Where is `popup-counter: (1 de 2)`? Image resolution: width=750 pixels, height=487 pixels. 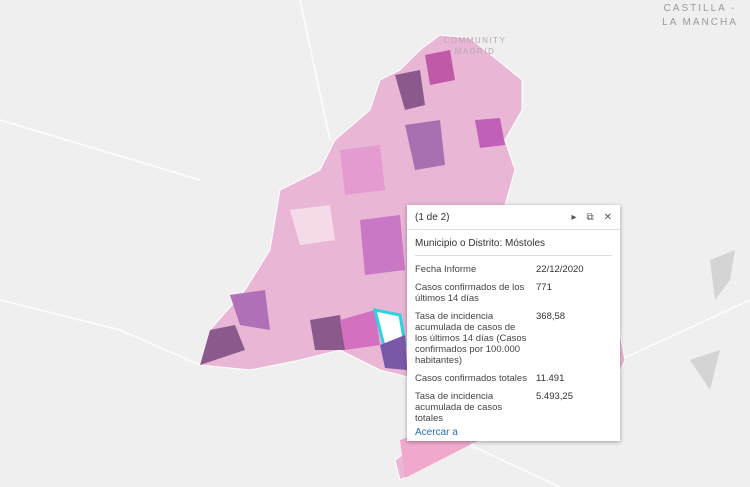 popup-counter: (1 de 2) is located at coordinates (432, 217).